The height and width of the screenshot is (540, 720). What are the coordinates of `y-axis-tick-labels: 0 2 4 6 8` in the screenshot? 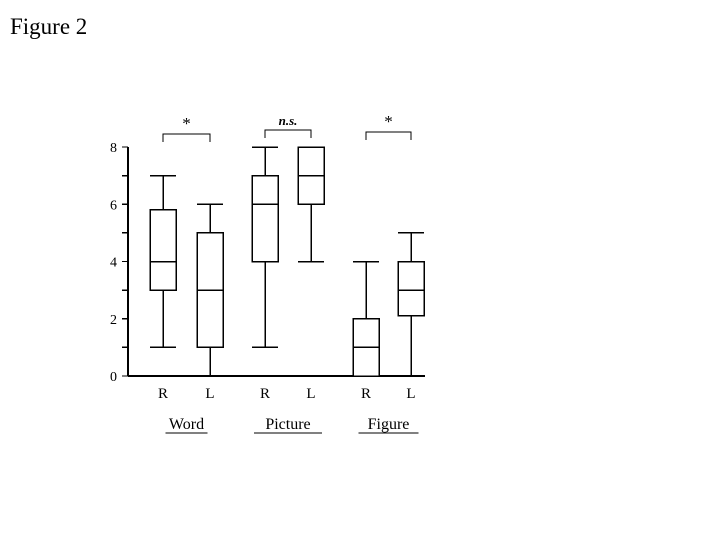 It's located at (113, 263).